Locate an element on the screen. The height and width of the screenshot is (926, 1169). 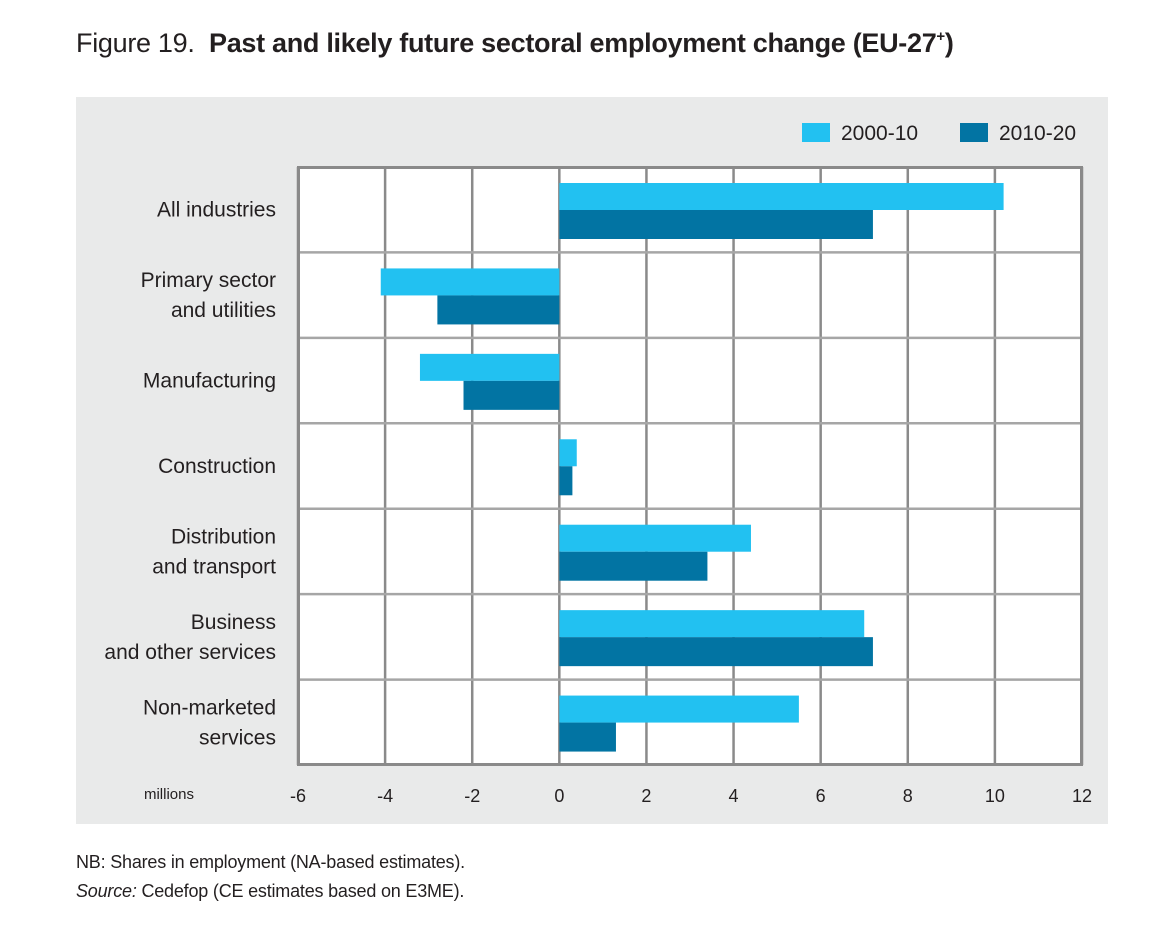
x-tick-label-9: 12 is located at coordinates (1082, 796).